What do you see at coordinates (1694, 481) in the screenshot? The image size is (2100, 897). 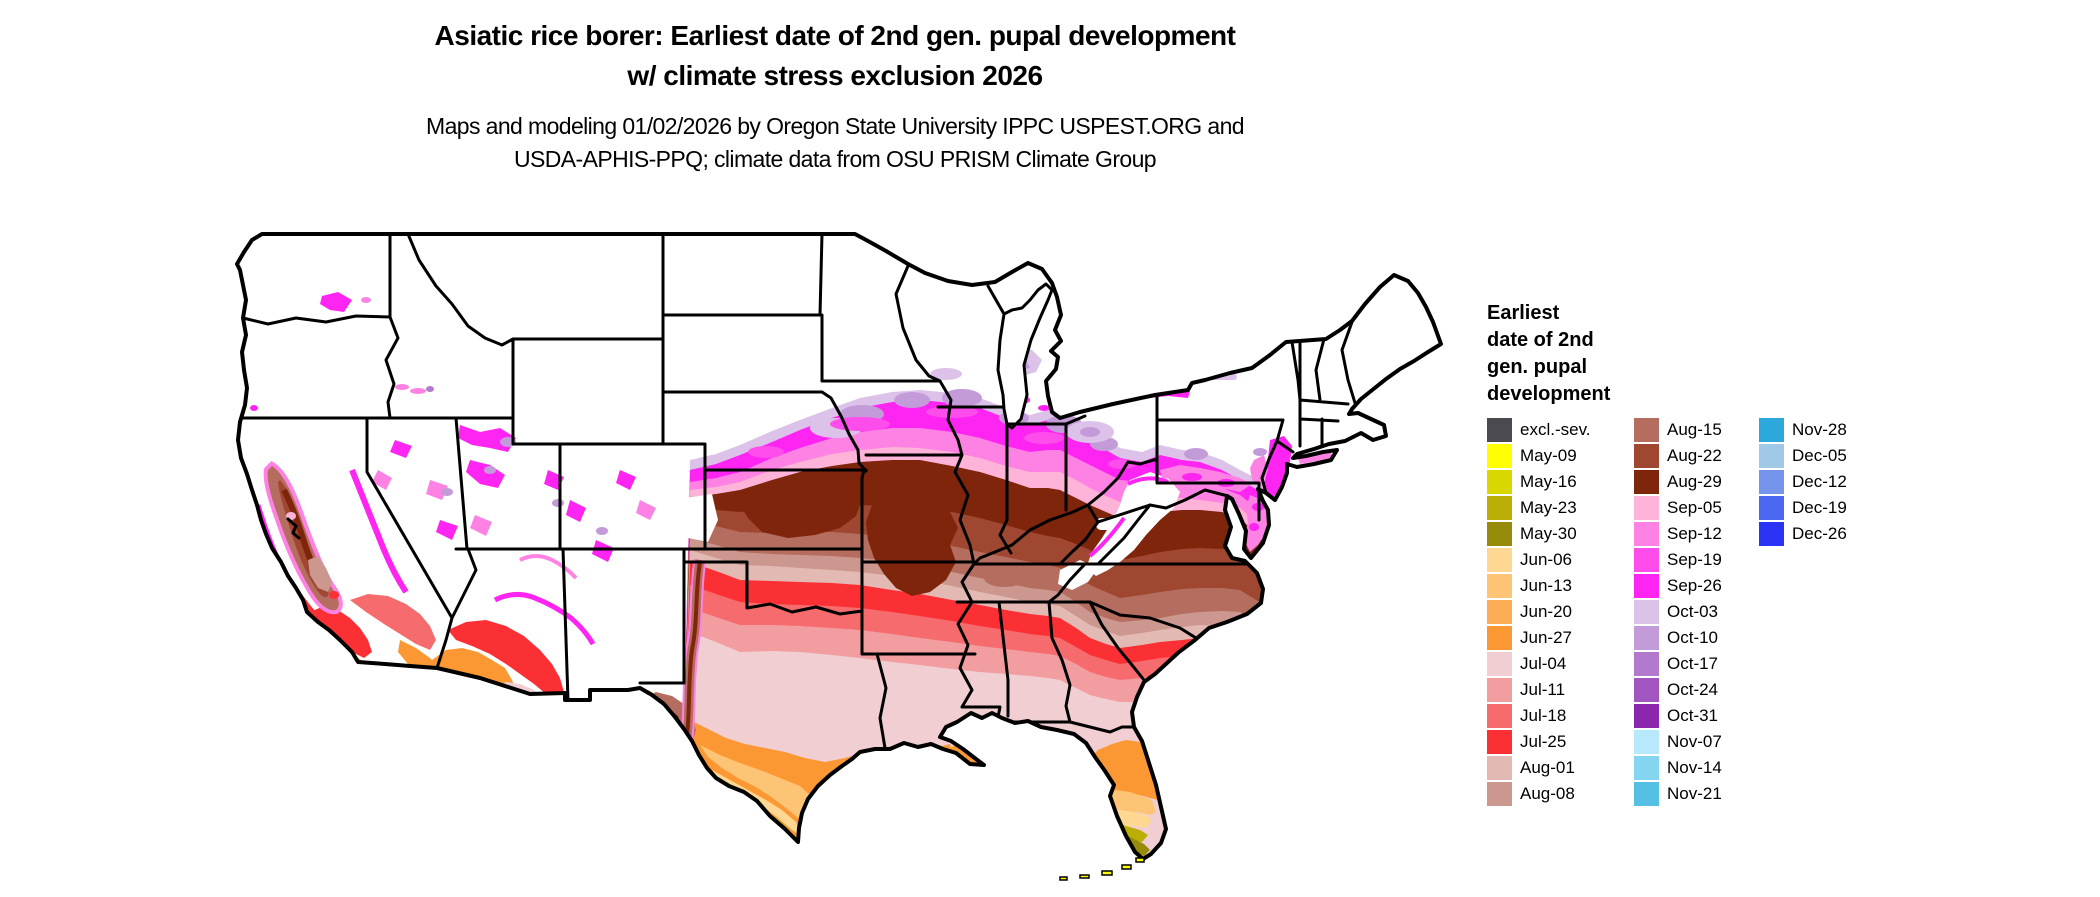 I see `legend-label: Aug-29` at bounding box center [1694, 481].